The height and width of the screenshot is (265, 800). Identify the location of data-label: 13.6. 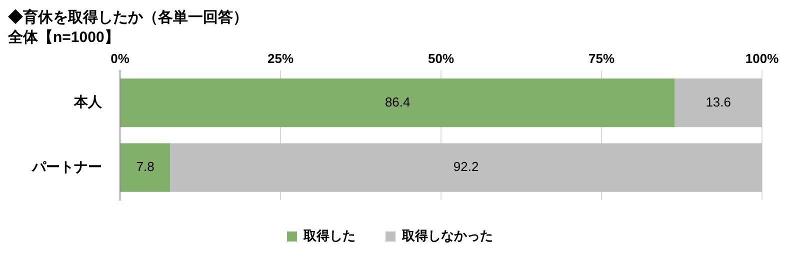
(718, 102).